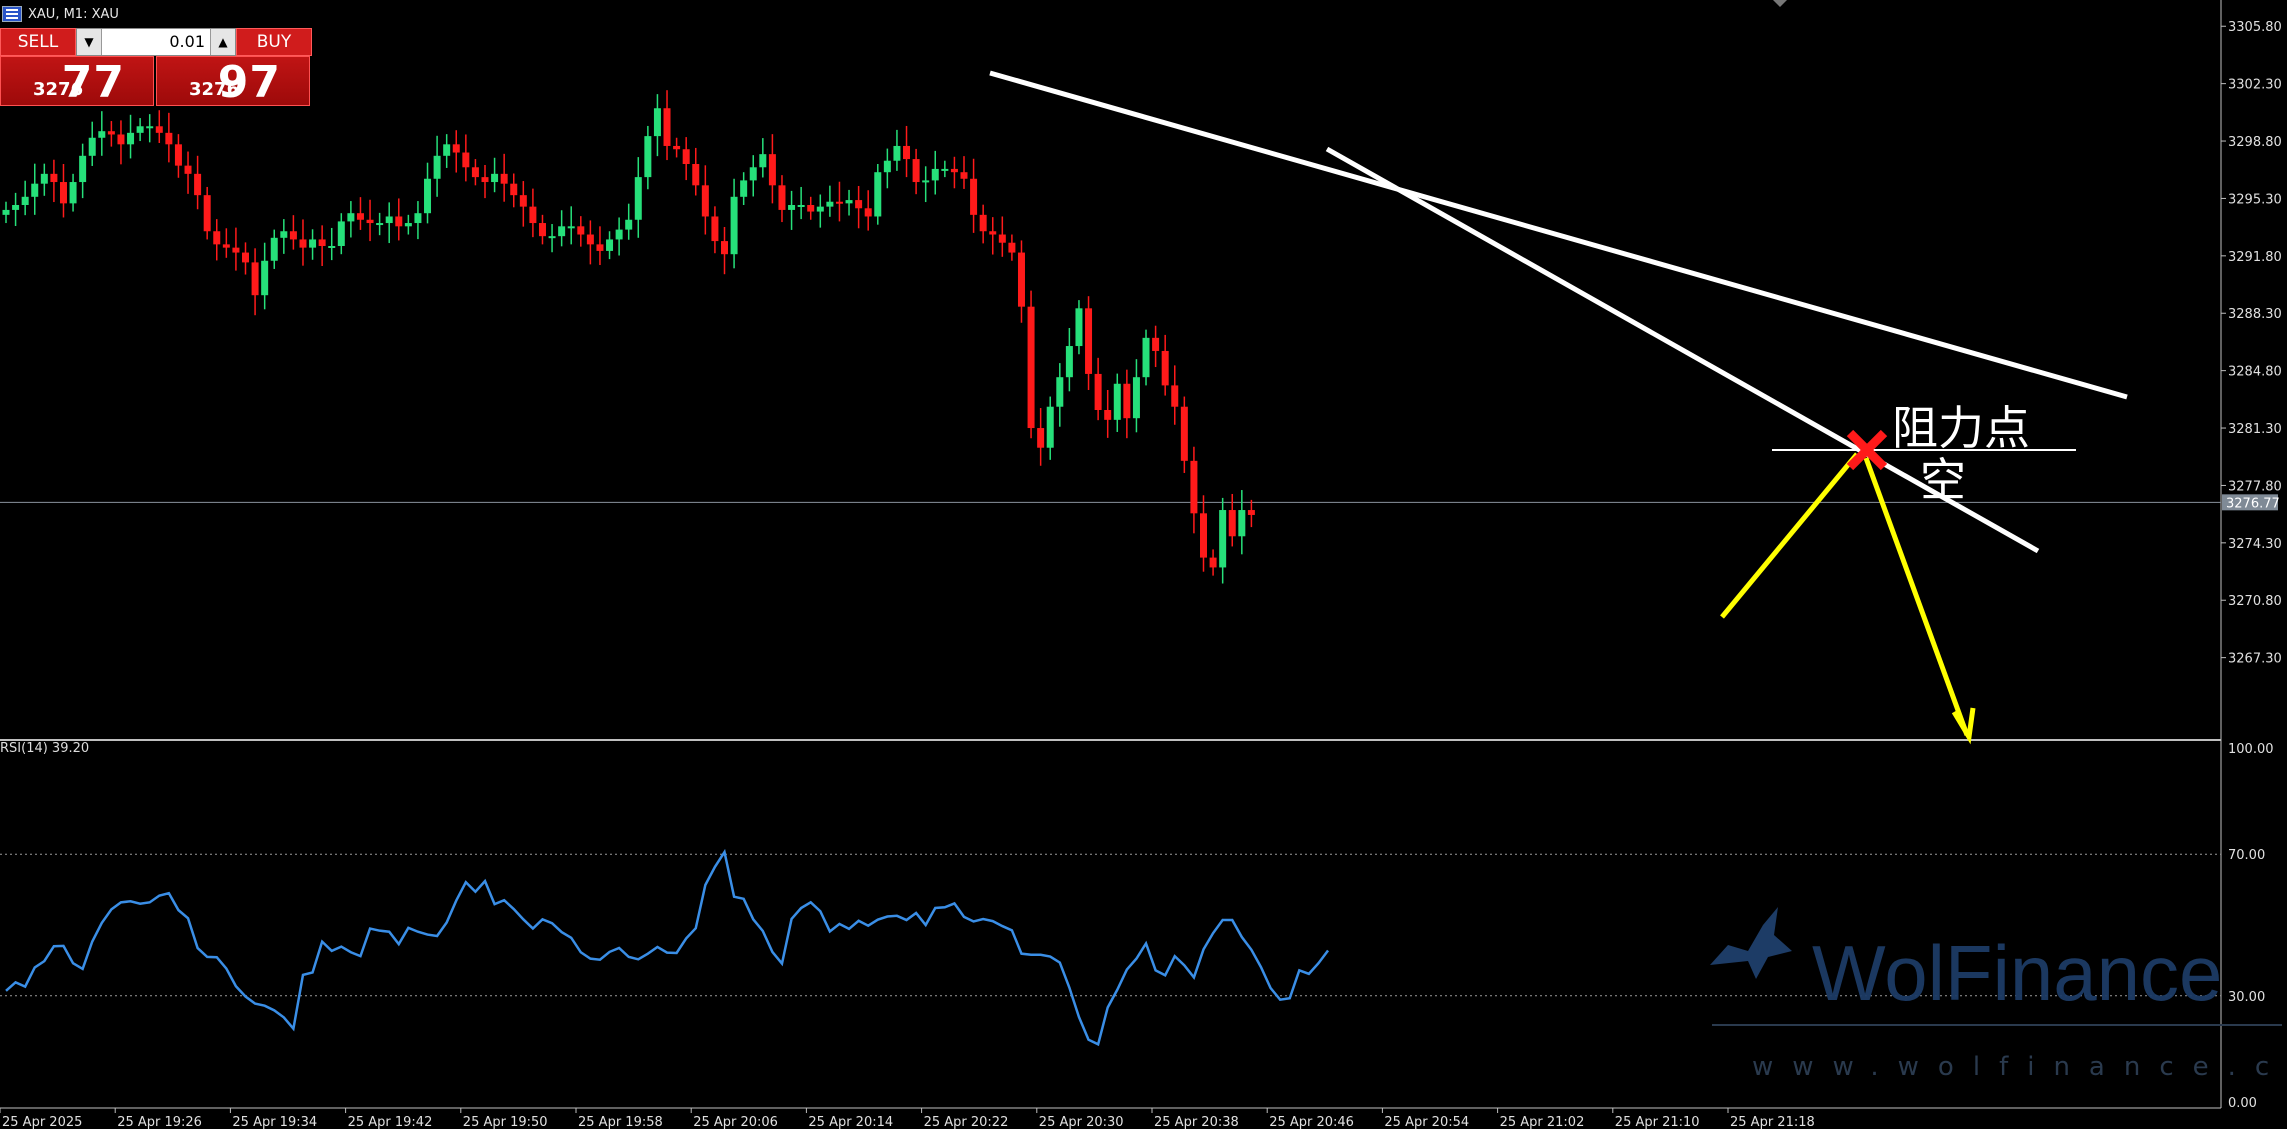 The height and width of the screenshot is (1129, 2287). Describe the element at coordinates (233, 82) in the screenshot. I see `buy-price-box: 3276 97` at that location.